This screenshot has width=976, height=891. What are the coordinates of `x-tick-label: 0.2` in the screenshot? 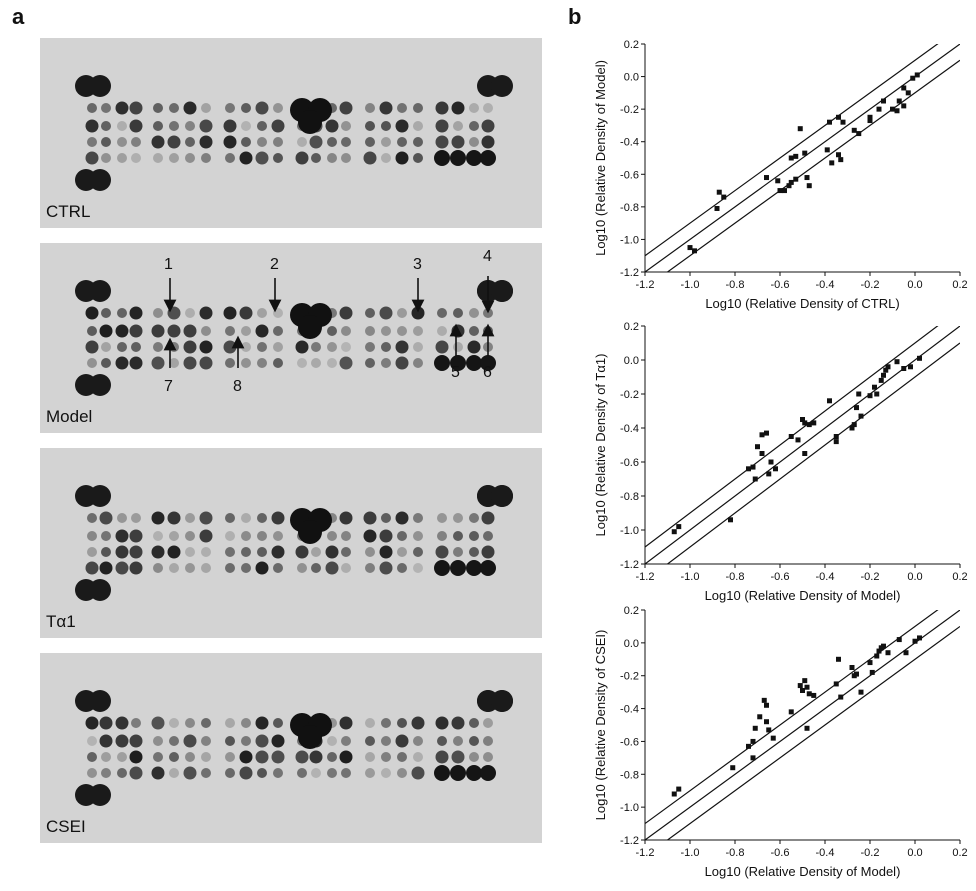 It's located at (959, 853).